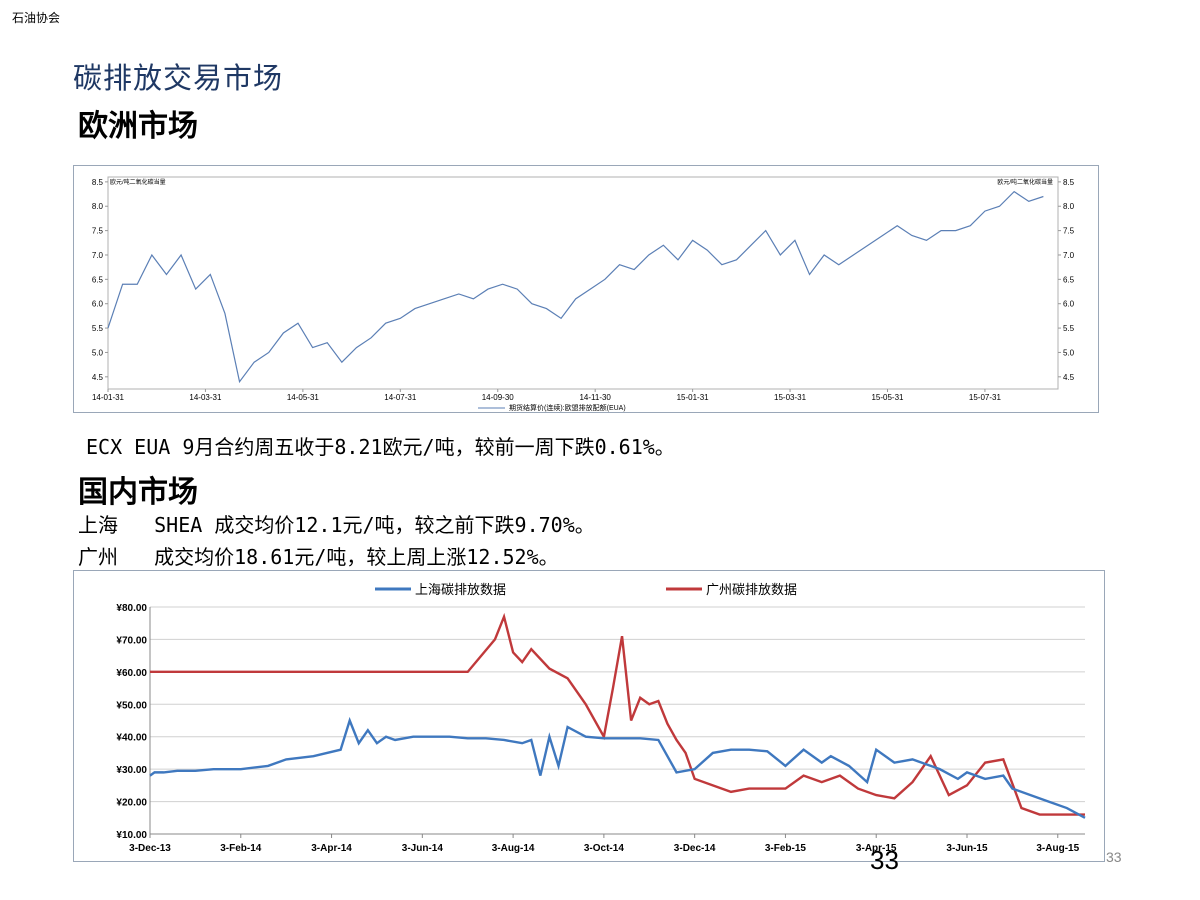 The image size is (1200, 900). I want to click on eua-y-tick-right-4: 6.5, so click(1069, 279).